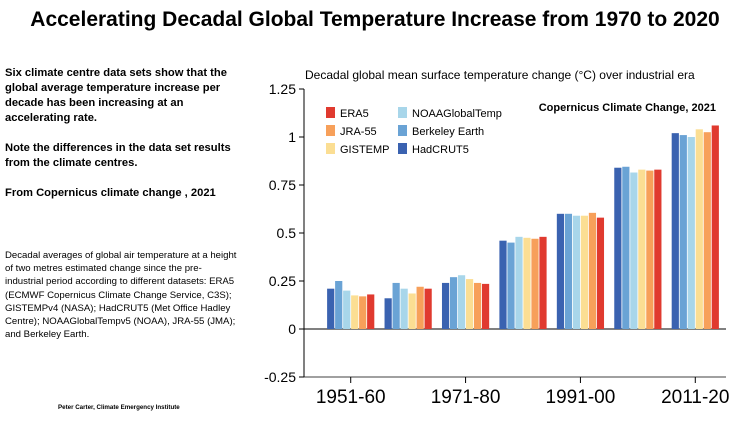 This screenshot has height=422, width=750. Describe the element at coordinates (282, 281) in the screenshot. I see `y-tick-label: 0.25` at that location.